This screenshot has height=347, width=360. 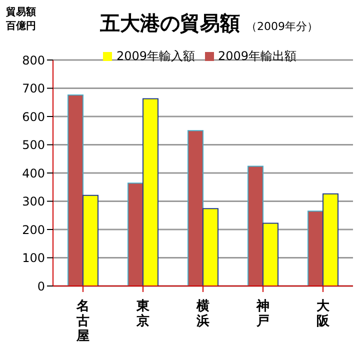 I want to click on chart-subtitle: （2009年分）, so click(x=282, y=26).